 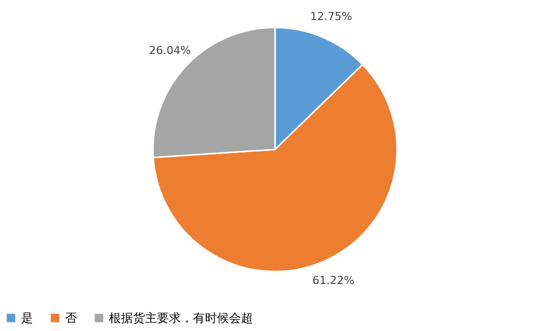 What do you see at coordinates (71, 318) in the screenshot?
I see `legend-label: 否` at bounding box center [71, 318].